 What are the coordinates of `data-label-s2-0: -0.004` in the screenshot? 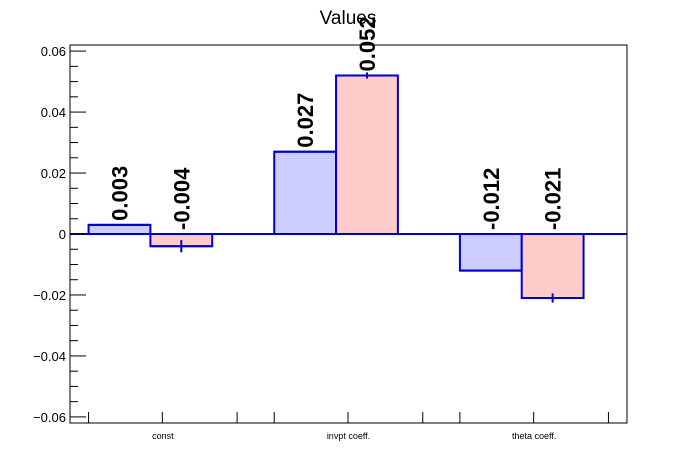 It's located at (181, 198).